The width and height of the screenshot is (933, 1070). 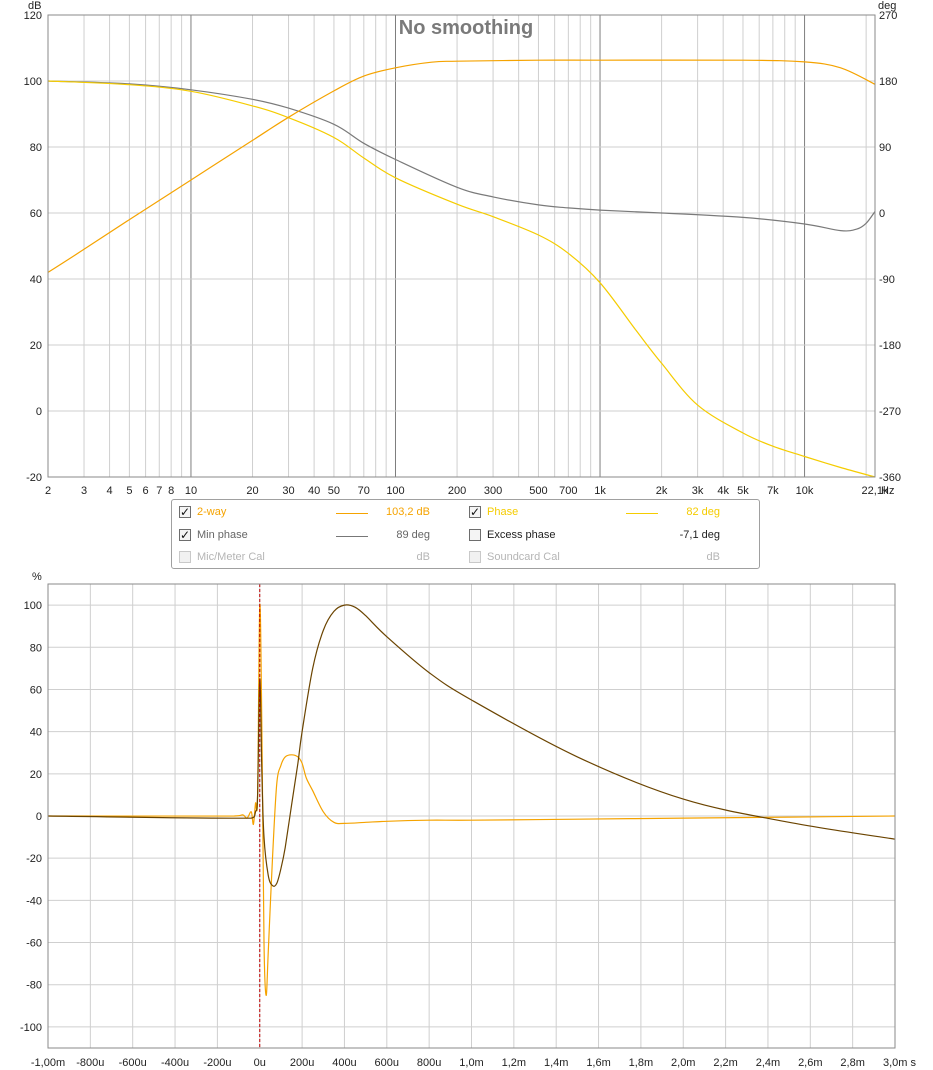 What do you see at coordinates (641, 1063) in the screenshot?
I see `x-tick-label: 1,8m` at bounding box center [641, 1063].